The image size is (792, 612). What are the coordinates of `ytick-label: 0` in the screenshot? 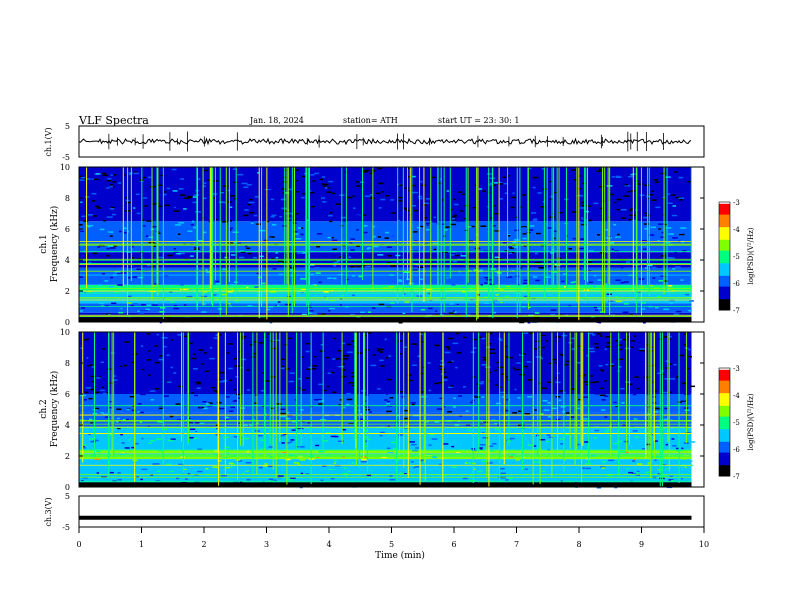 It's located at (67, 487).